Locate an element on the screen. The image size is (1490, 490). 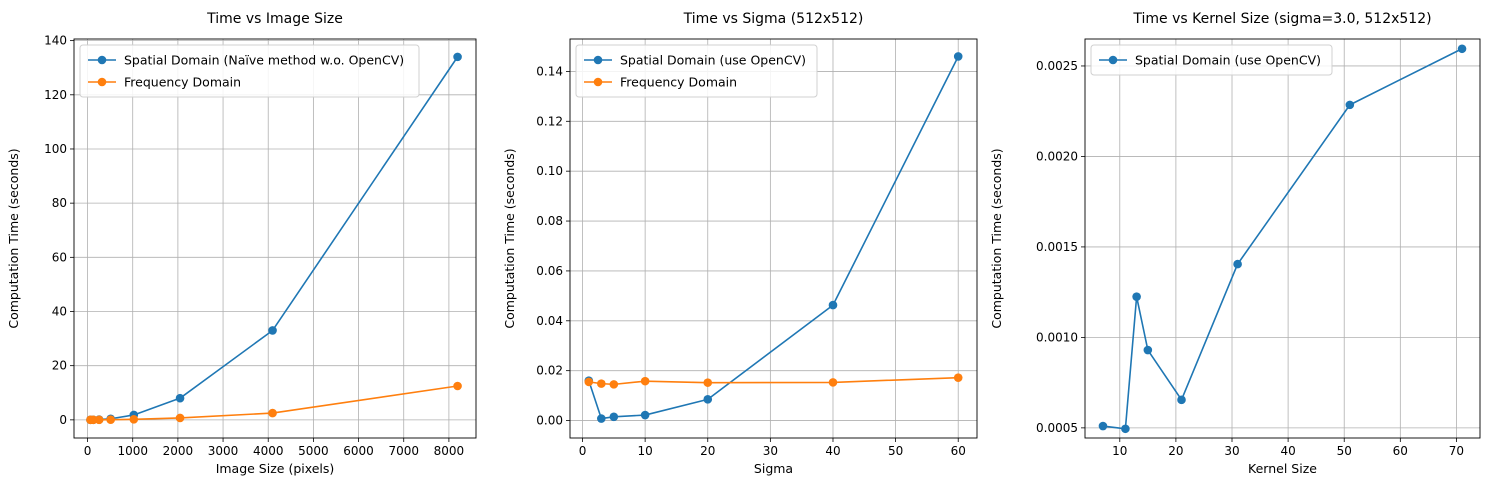
x-tick-label: 1000 is located at coordinates (132, 451).